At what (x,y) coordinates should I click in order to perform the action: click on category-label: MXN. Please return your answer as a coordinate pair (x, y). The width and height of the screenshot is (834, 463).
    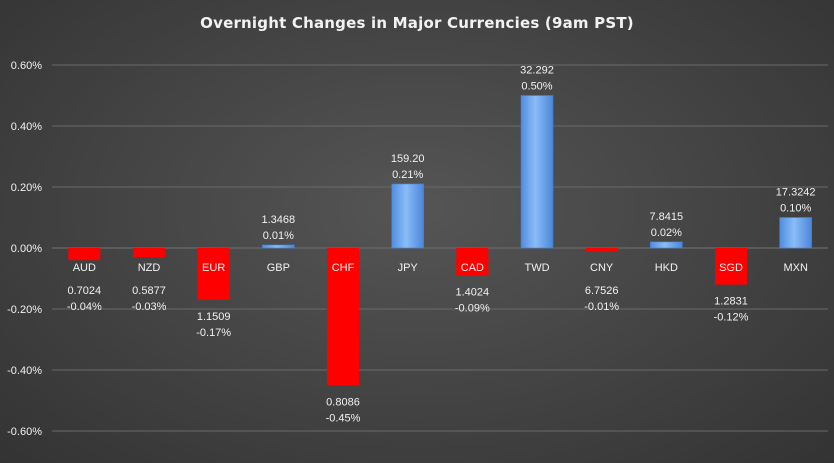
    Looking at the image, I should click on (795, 268).